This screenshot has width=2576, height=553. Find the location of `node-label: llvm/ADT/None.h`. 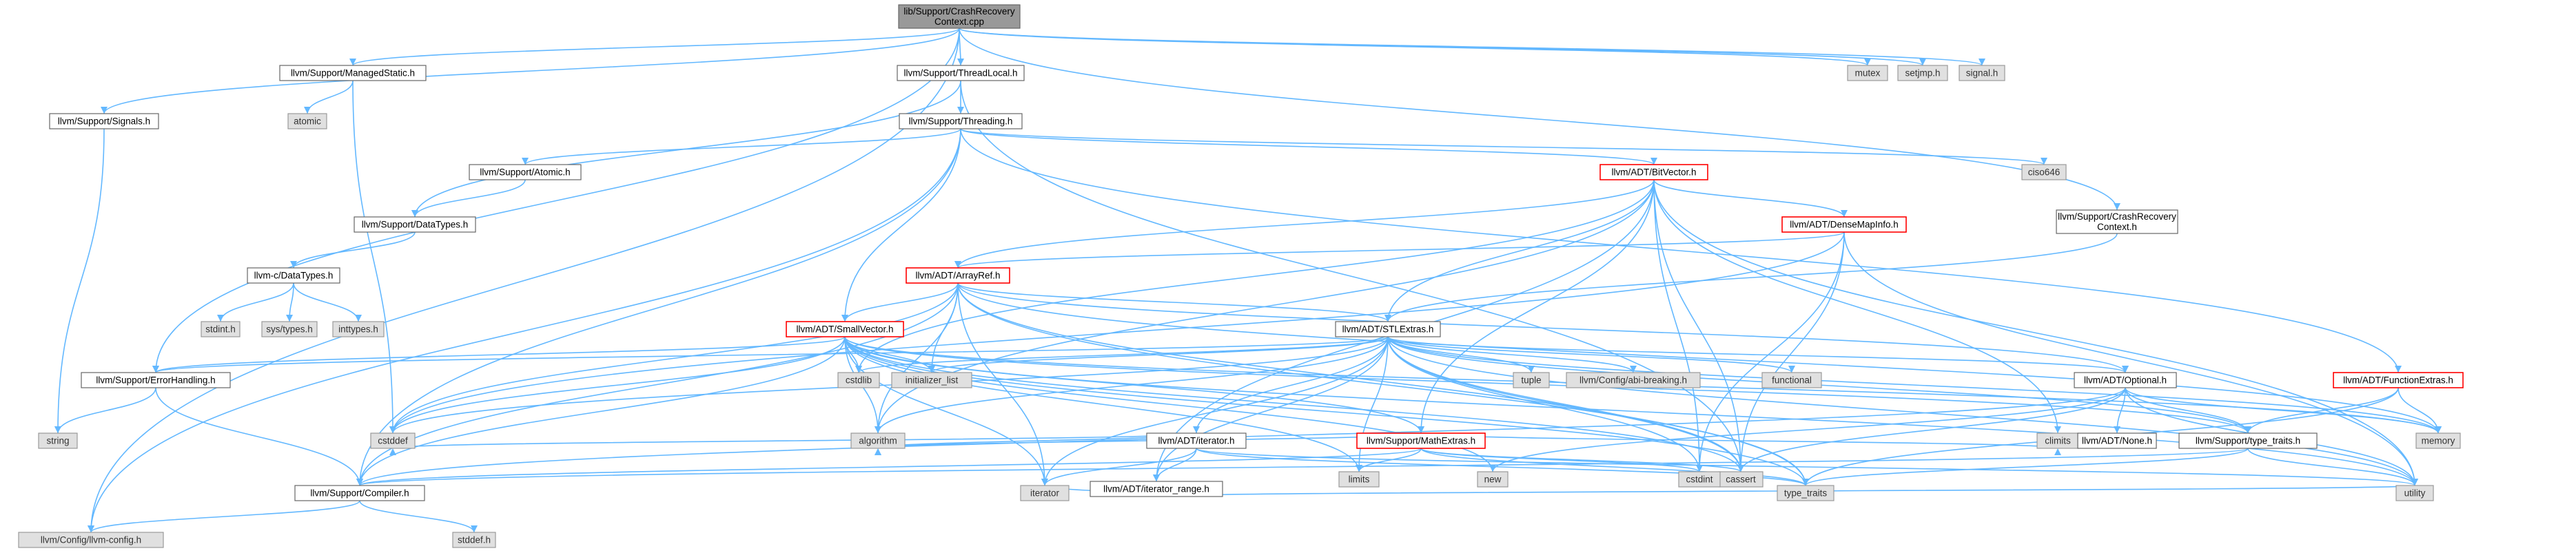

node-label: llvm/ADT/None.h is located at coordinates (2117, 441).